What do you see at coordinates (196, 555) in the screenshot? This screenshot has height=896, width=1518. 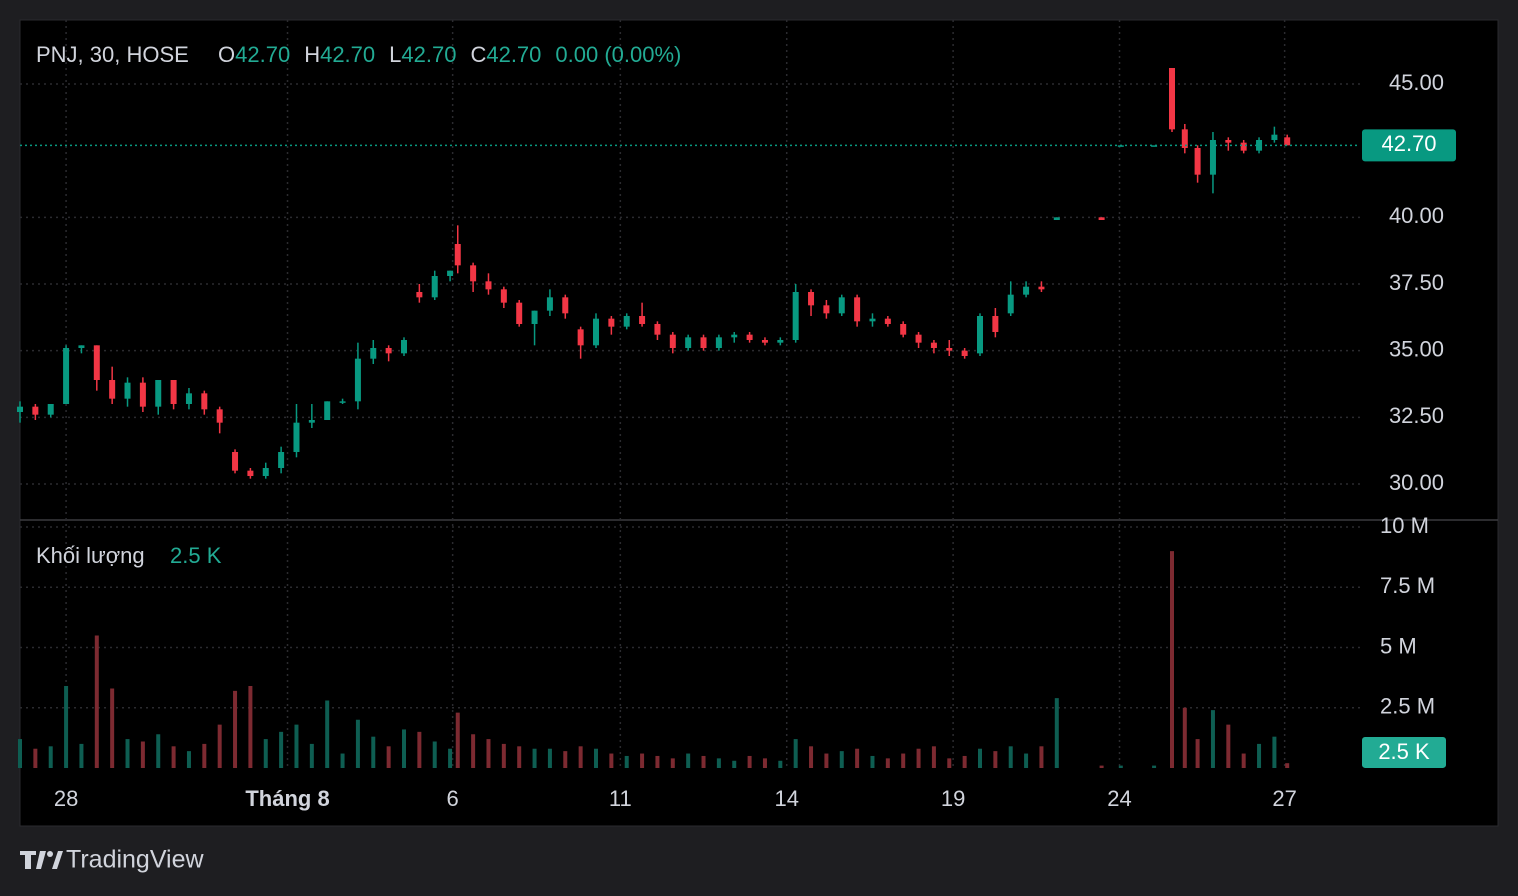 I see `volume-value: 2.5 K` at bounding box center [196, 555].